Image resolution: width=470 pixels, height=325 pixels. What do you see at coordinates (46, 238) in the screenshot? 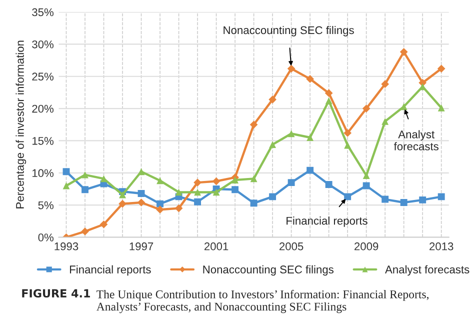
I see `y-tick-label: 0%` at bounding box center [46, 238].